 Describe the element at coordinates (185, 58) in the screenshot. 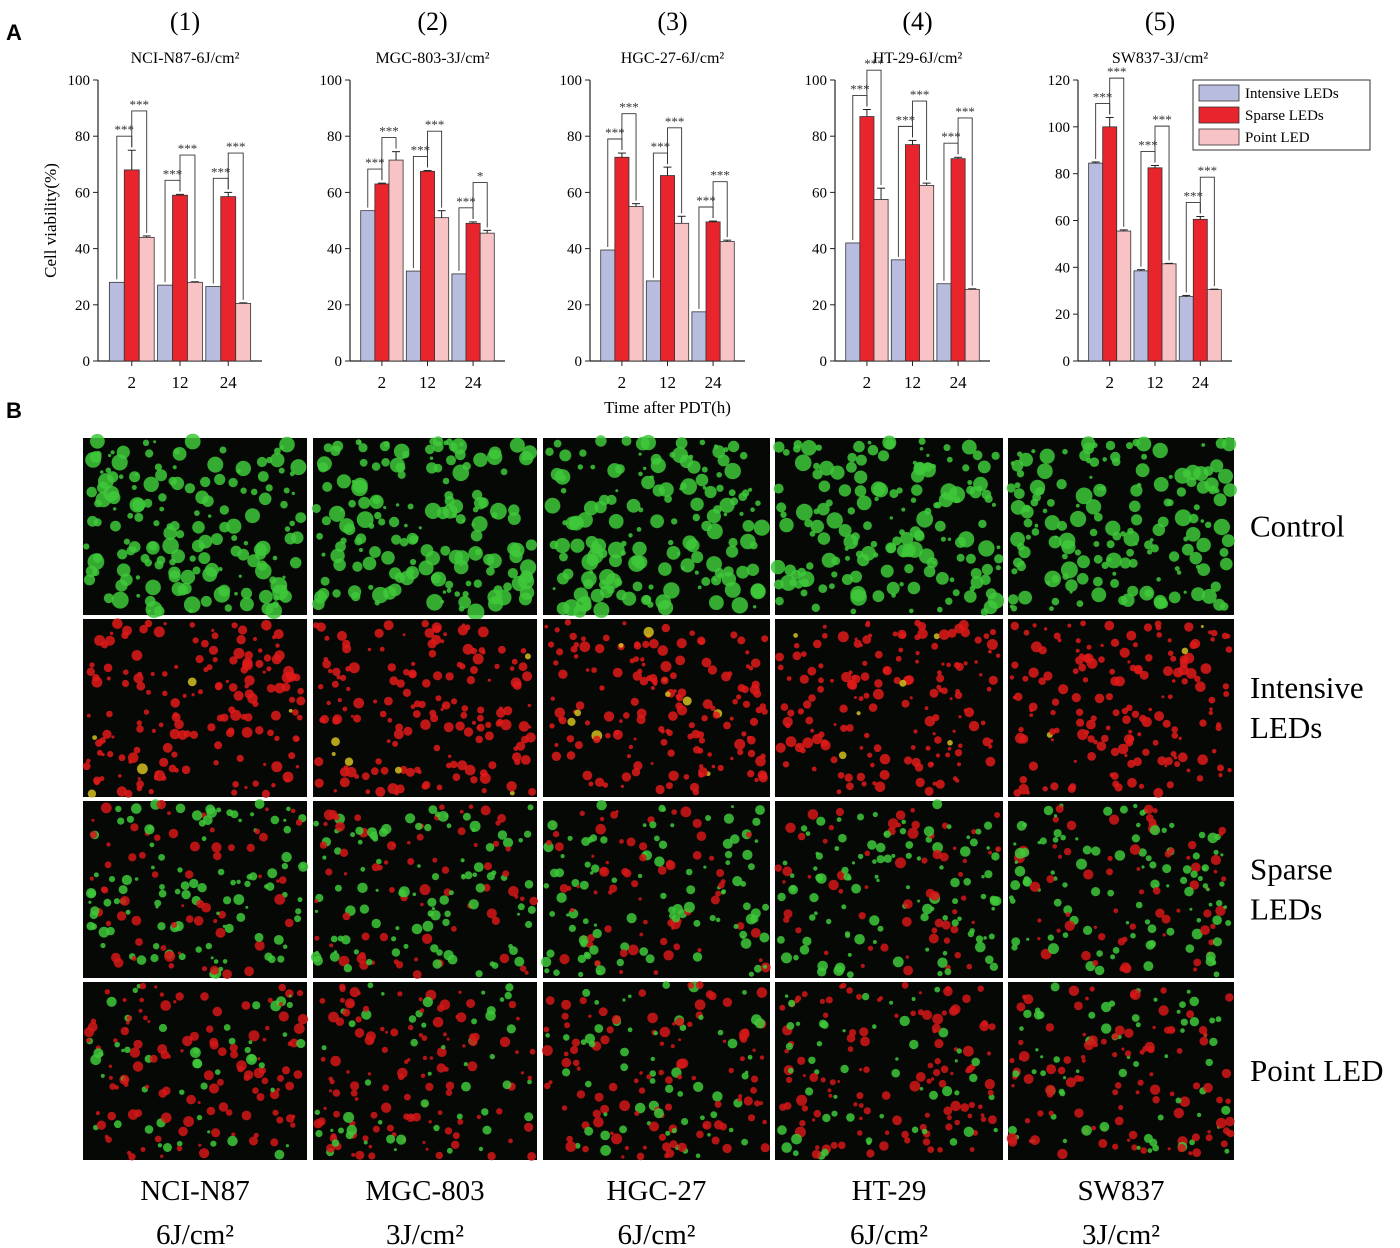

I see `chart-title: NCI-N87-6J/cm²` at that location.